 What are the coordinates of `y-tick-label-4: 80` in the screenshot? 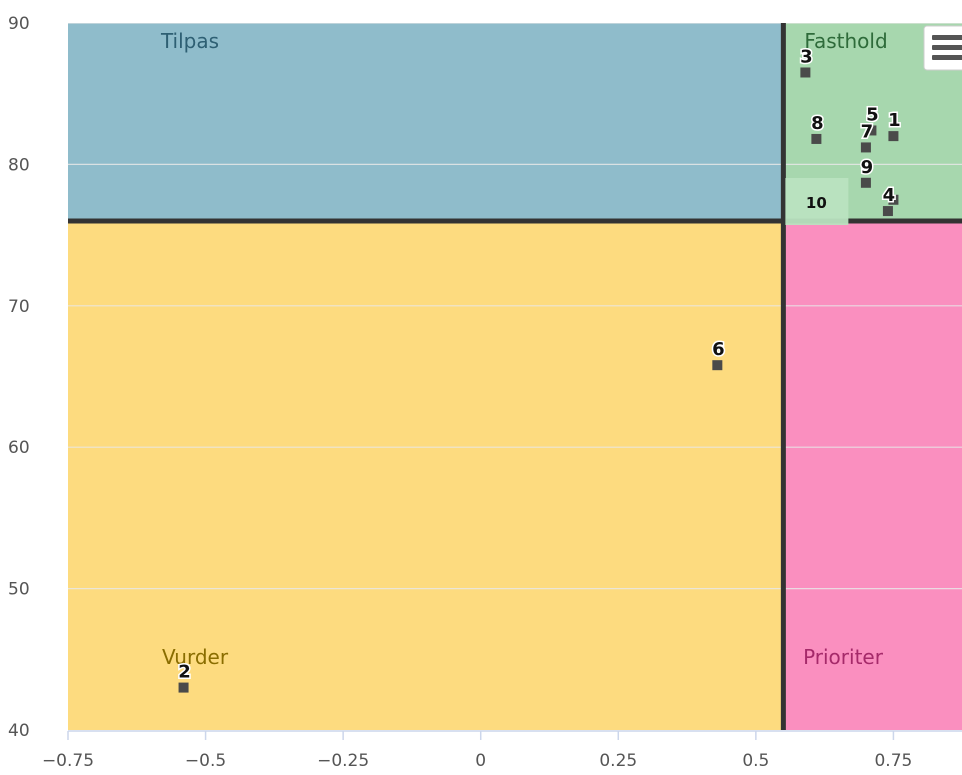 It's located at (19, 165).